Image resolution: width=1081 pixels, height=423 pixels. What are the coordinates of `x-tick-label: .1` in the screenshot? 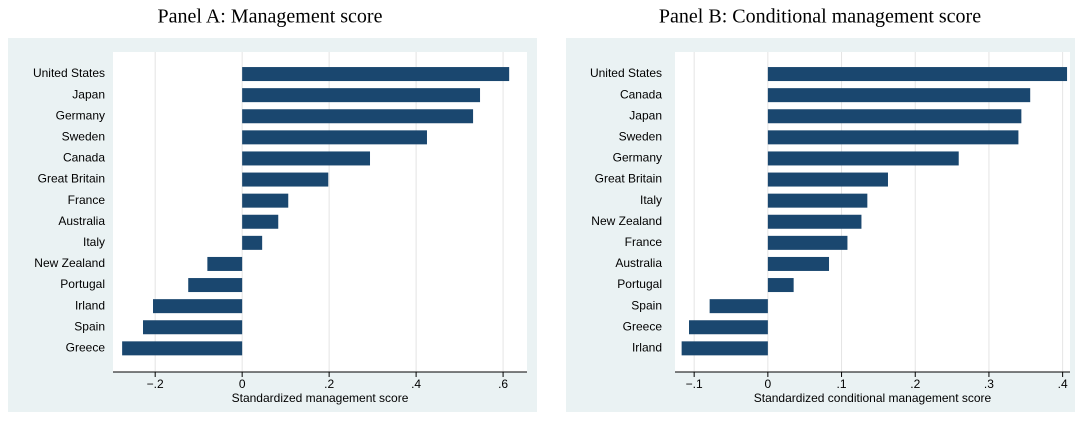 It's located at (842, 384).